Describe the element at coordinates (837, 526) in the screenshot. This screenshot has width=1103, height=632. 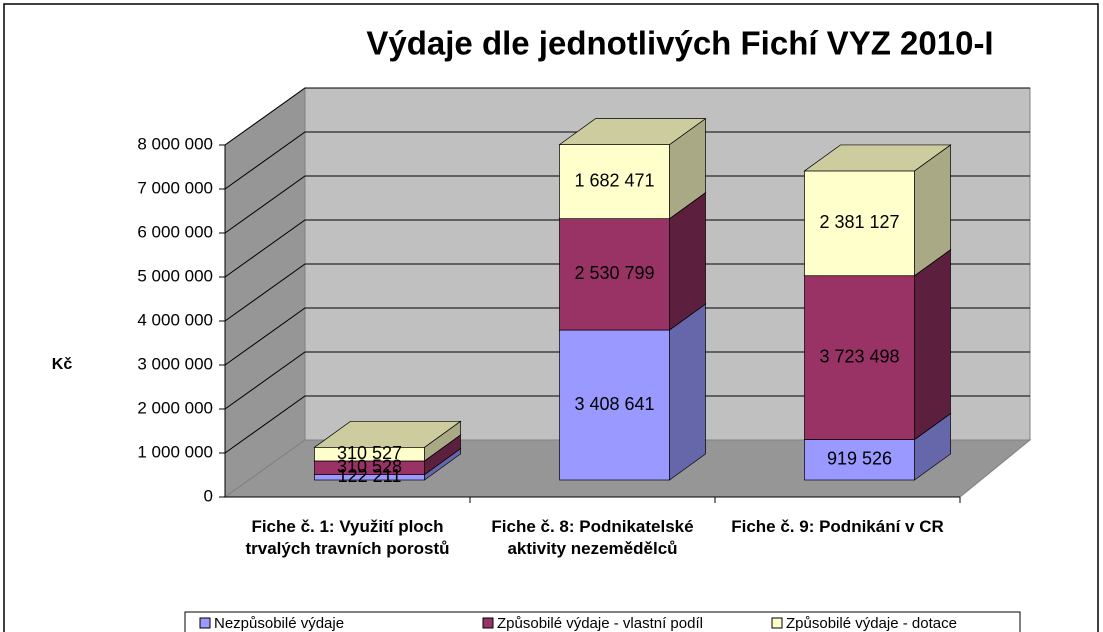
I see `x-tick-label: Fiche č. 9: Podnikání v CR` at that location.